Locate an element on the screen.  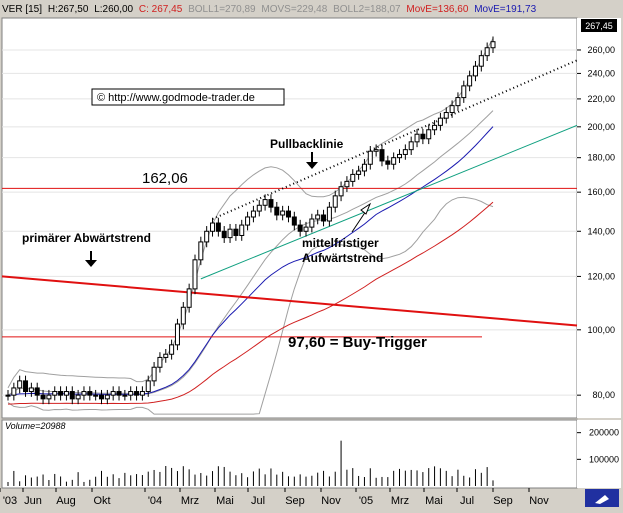
x-tick-label: '03 is located at coordinates (10, 501).